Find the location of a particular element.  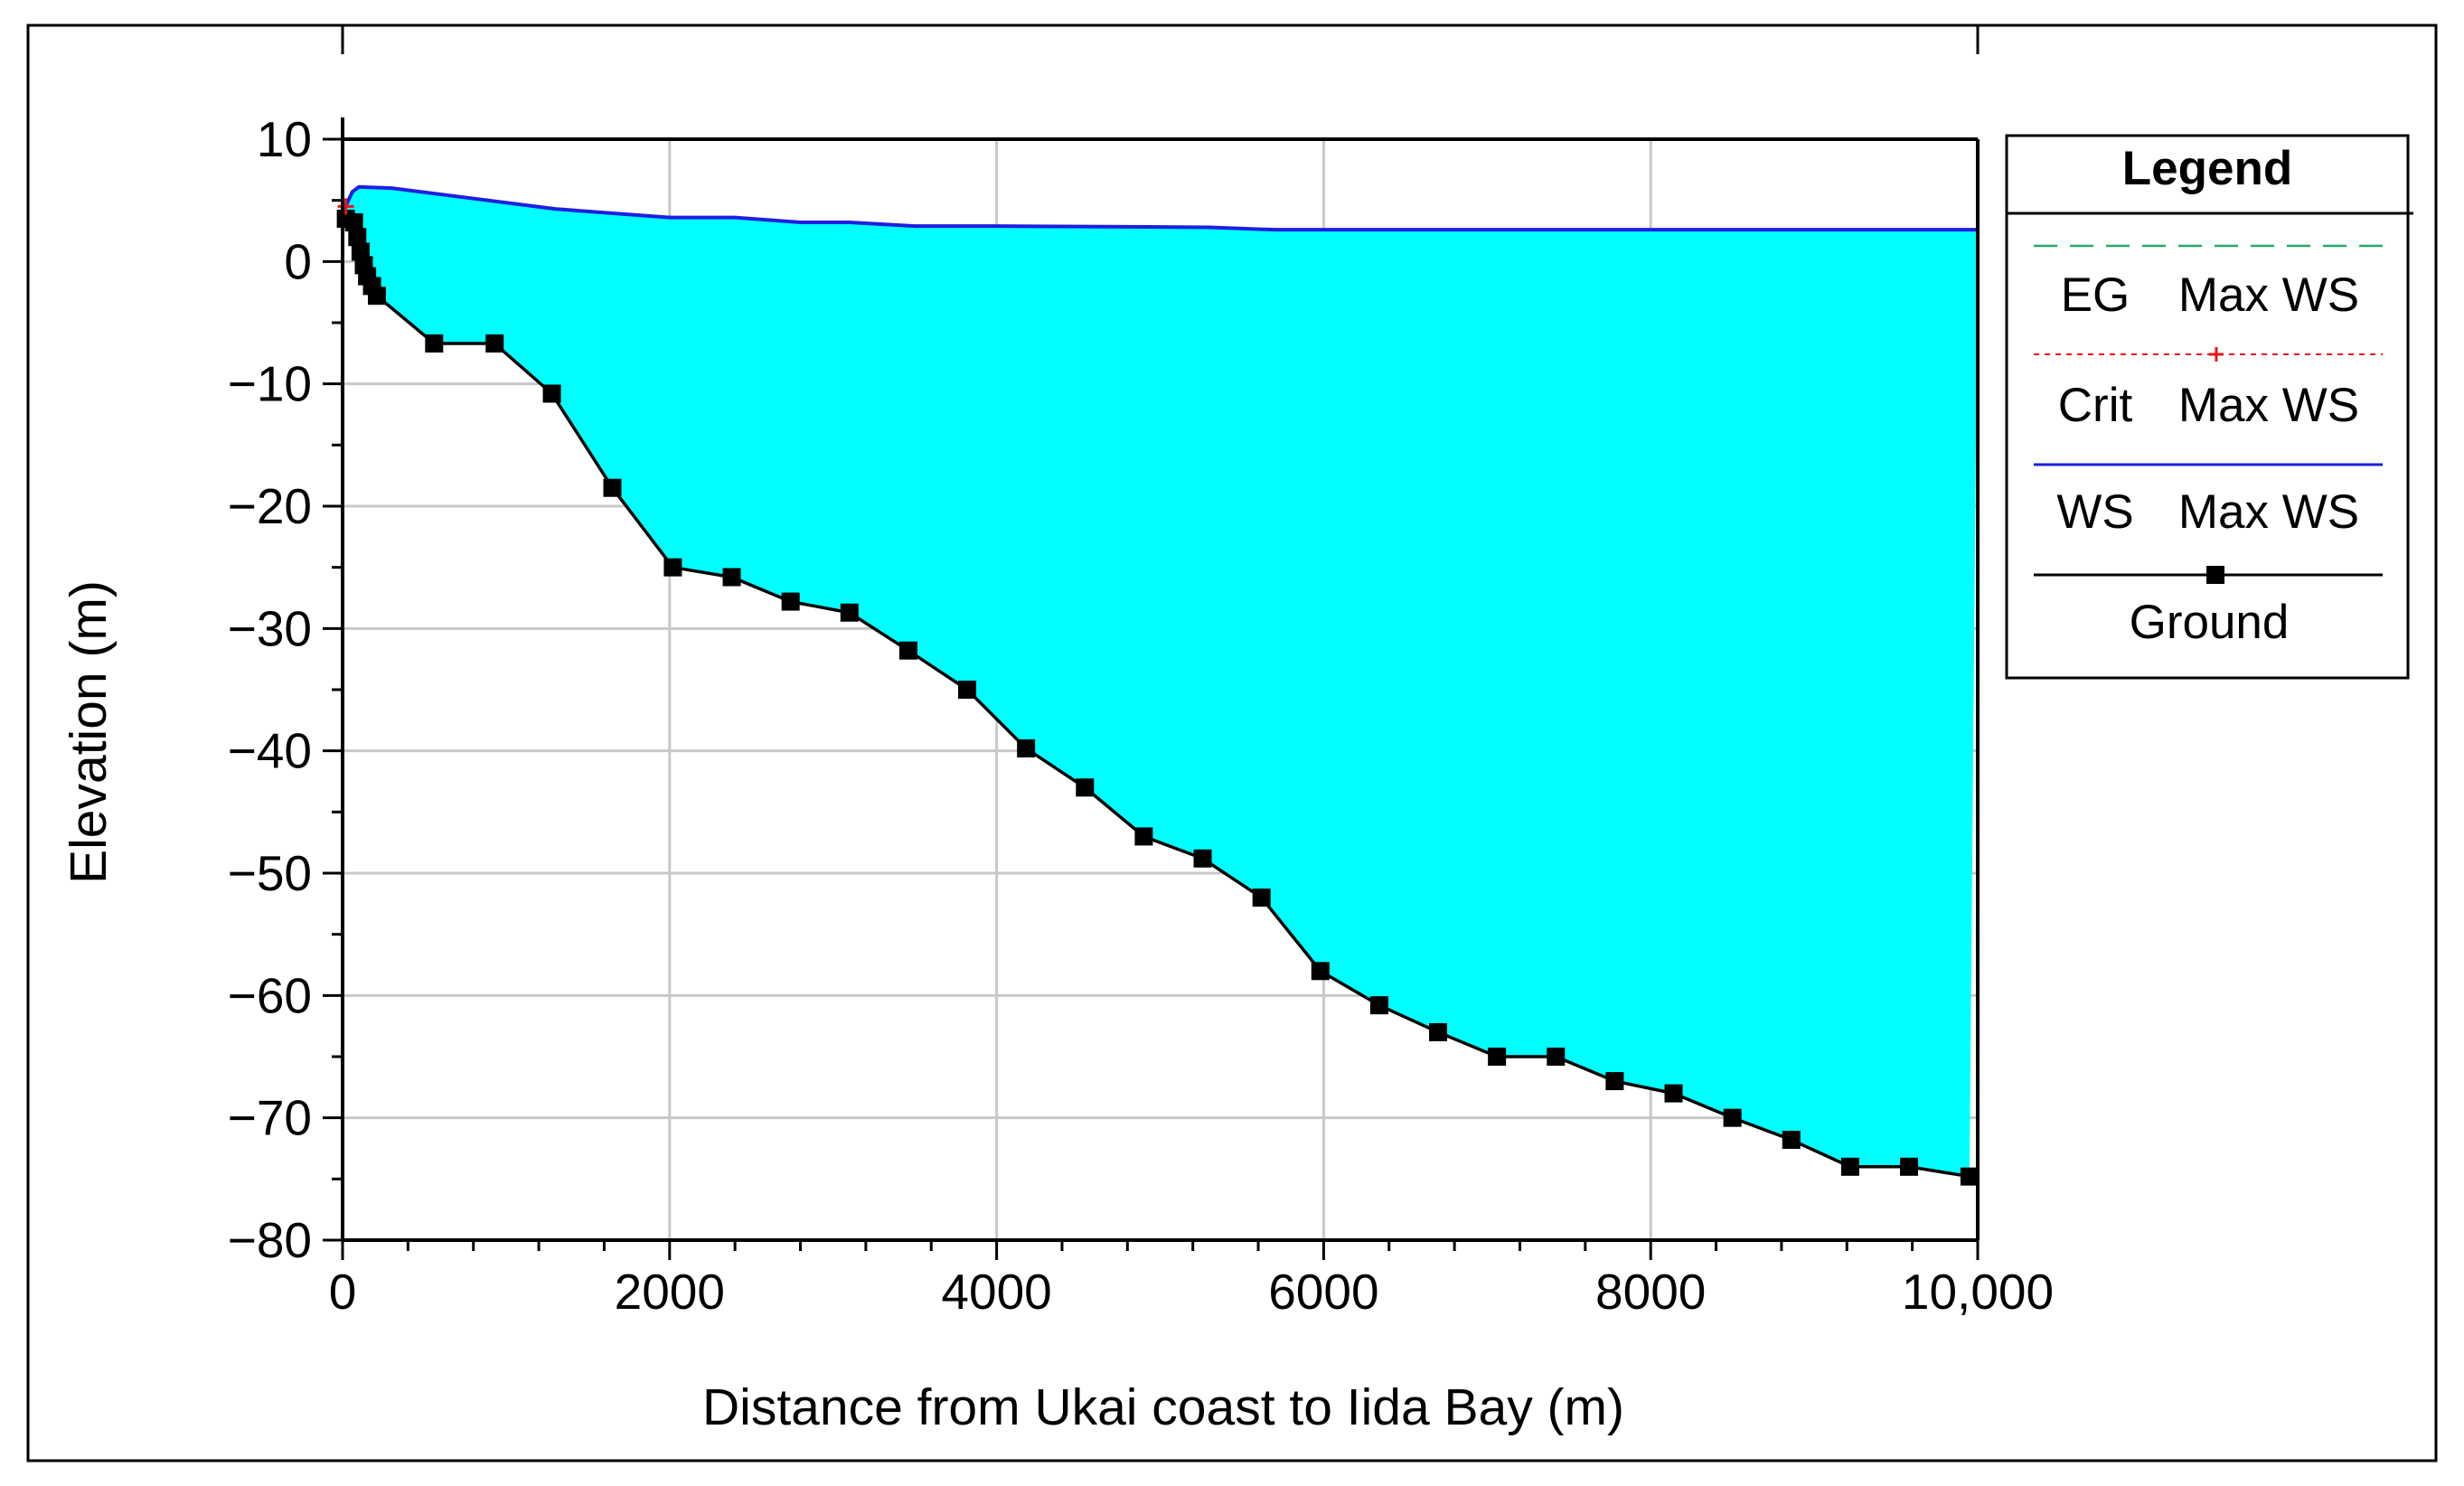

x-axis-title: Distance from Ukai coast to Iida Bay (m) is located at coordinates (1163, 1407).